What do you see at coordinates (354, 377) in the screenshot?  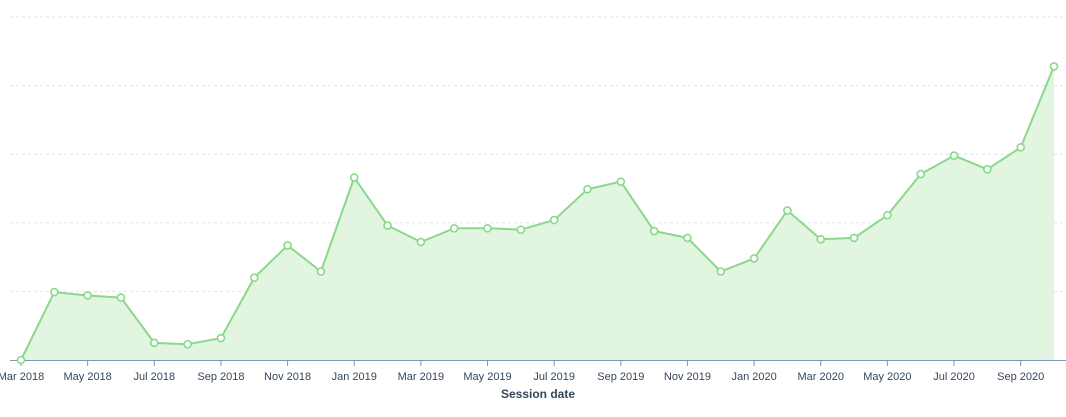 I see `x-tick-label: Jan 2019` at bounding box center [354, 377].